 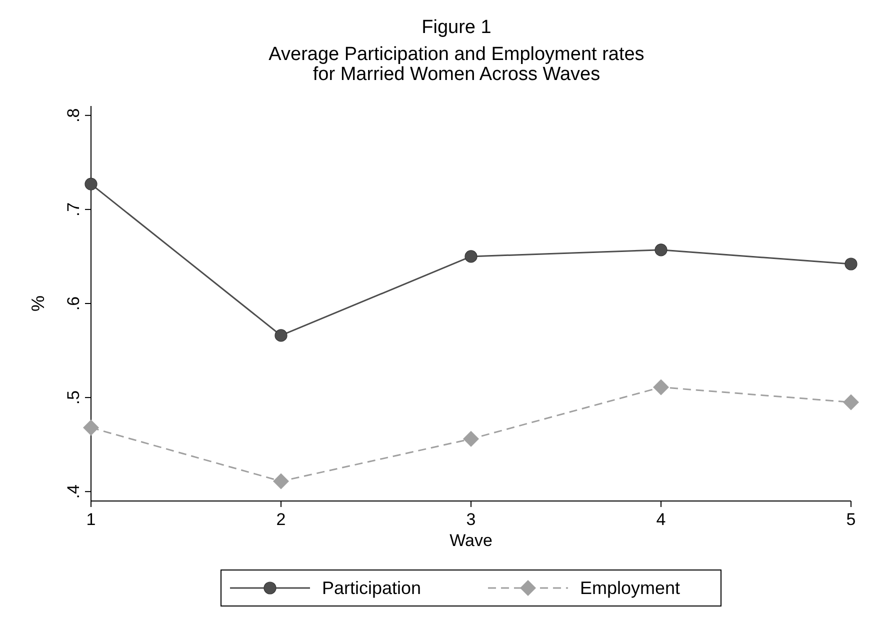 I want to click on x-tick-label: 4, so click(x=661, y=519).